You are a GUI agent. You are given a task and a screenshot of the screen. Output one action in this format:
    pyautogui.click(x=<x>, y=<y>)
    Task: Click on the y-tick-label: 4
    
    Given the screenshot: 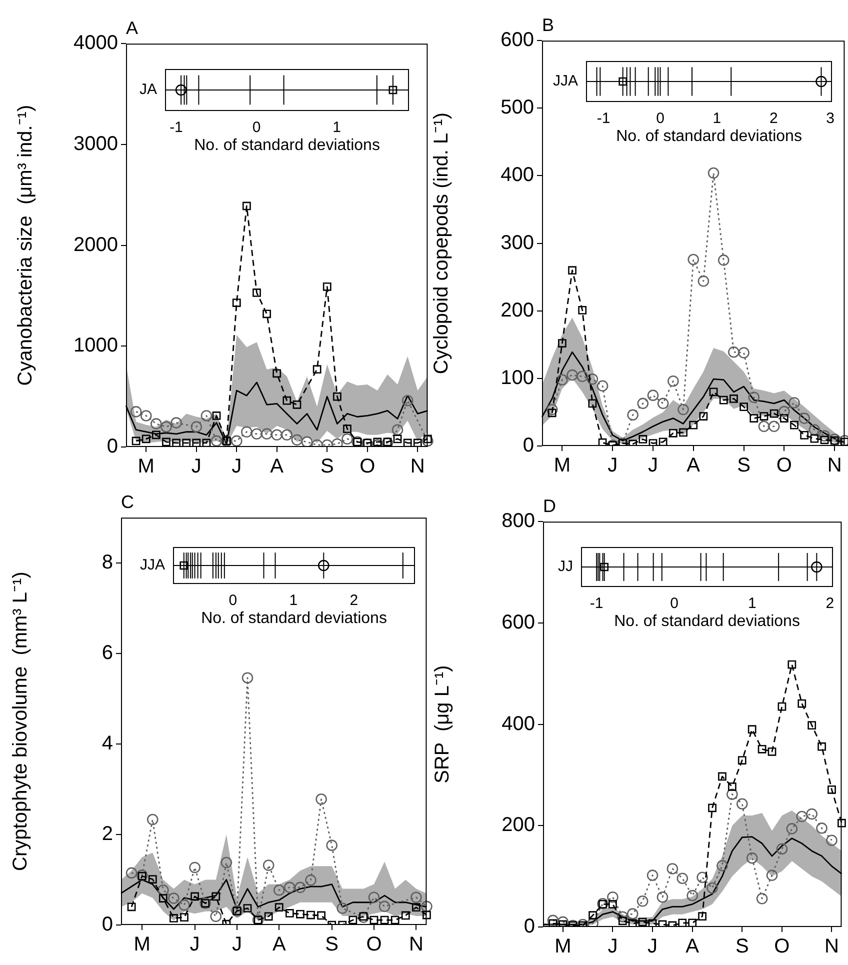 What is the action you would take?
    pyautogui.click(x=107, y=743)
    